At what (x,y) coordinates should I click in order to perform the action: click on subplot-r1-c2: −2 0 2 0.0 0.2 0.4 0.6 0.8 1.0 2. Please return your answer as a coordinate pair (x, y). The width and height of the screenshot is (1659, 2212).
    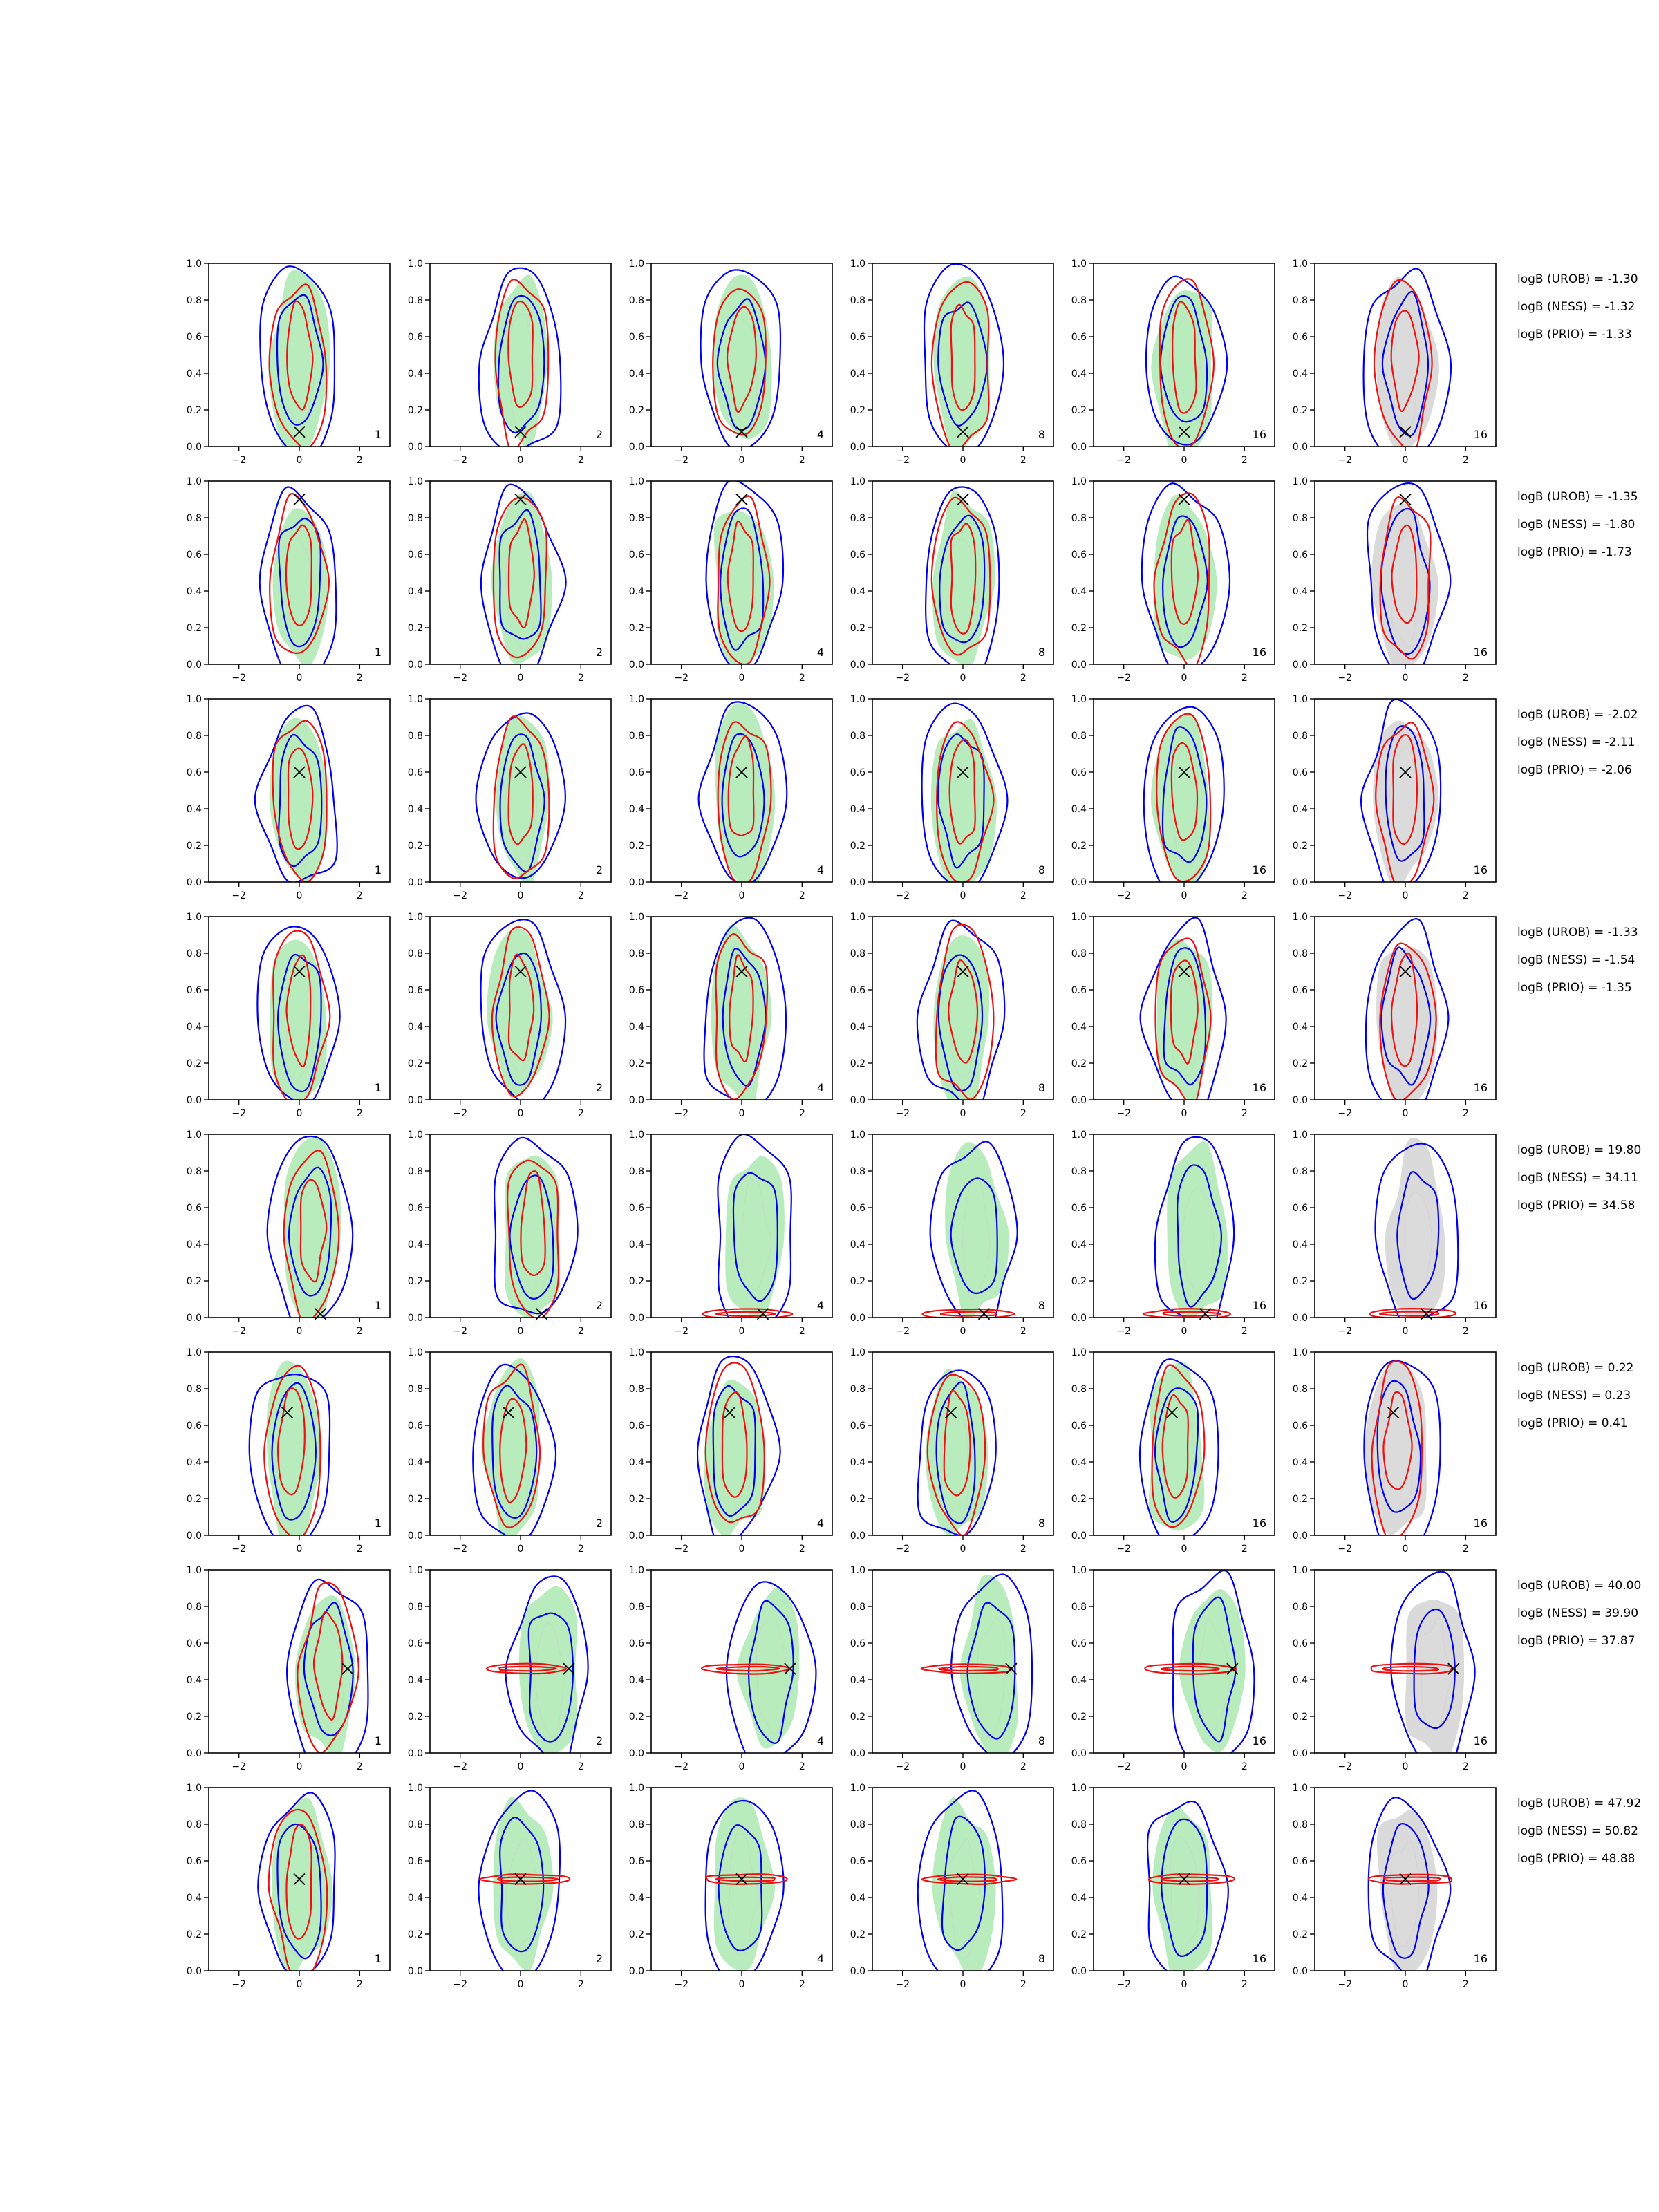
    Looking at the image, I should click on (510, 363).